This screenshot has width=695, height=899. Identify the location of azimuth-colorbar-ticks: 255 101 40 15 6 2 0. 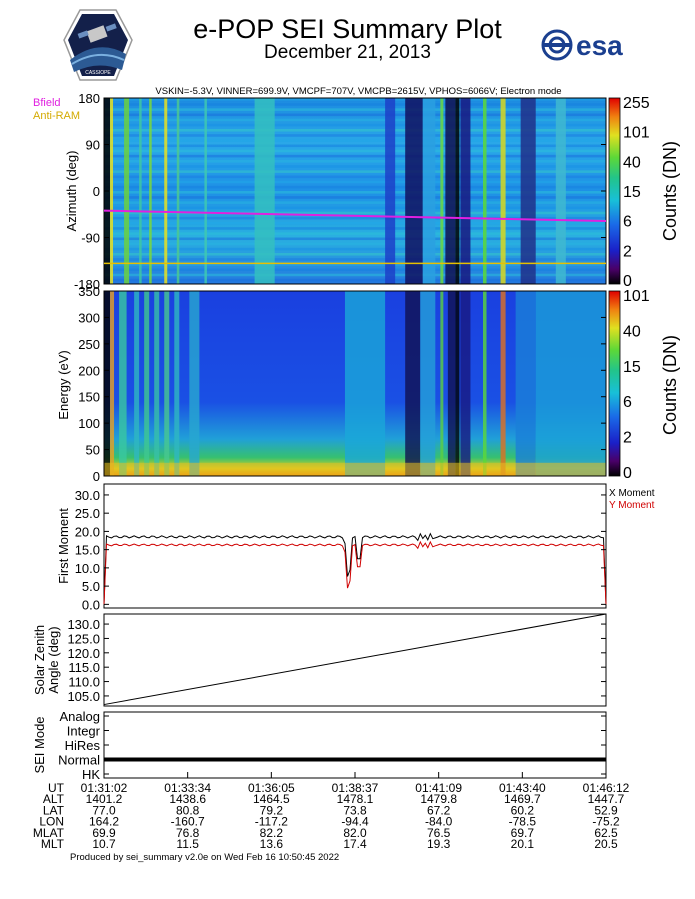
(636, 192).